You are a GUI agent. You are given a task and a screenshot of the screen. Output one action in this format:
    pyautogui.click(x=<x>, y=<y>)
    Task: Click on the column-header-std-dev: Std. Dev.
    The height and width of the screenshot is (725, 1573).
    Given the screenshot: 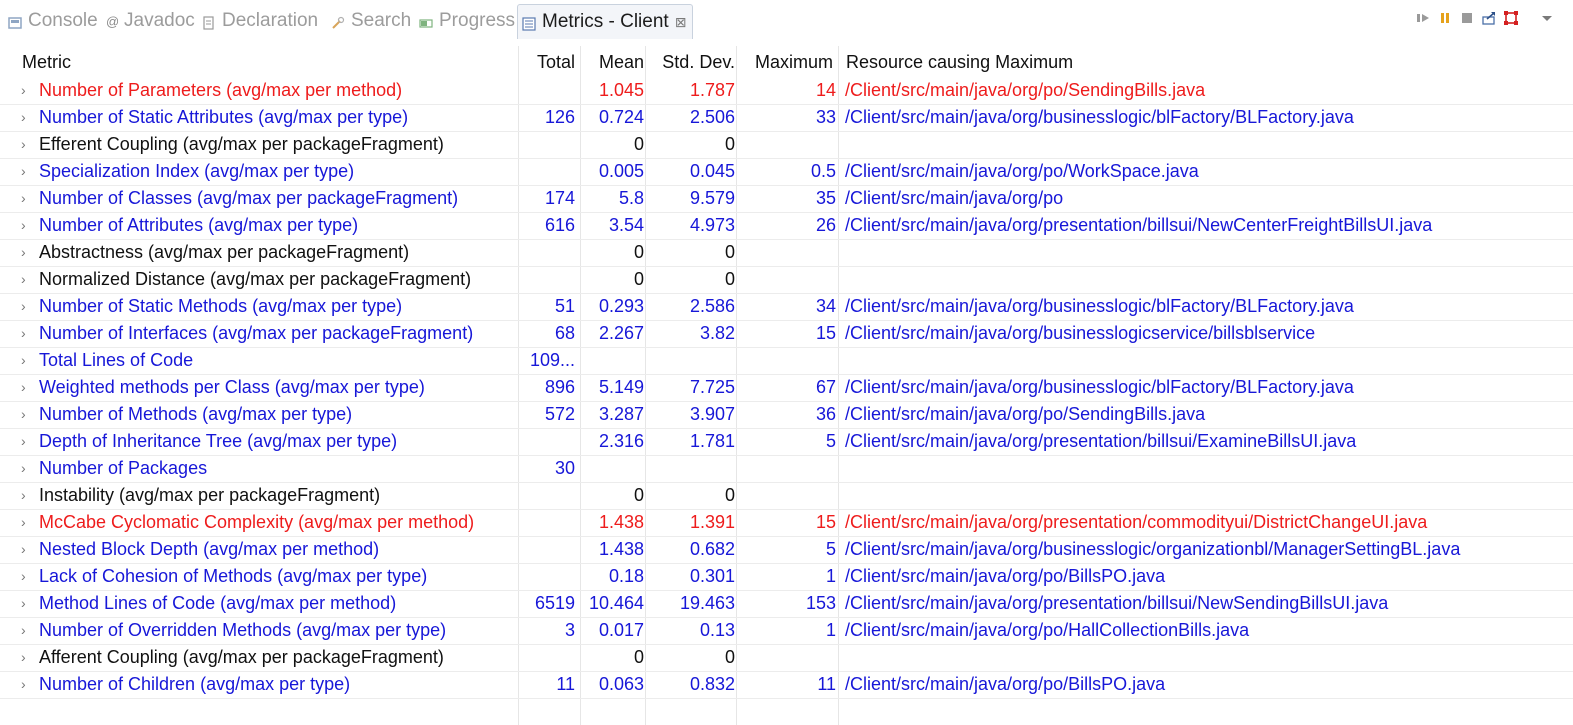 What is the action you would take?
    pyautogui.click(x=698, y=62)
    